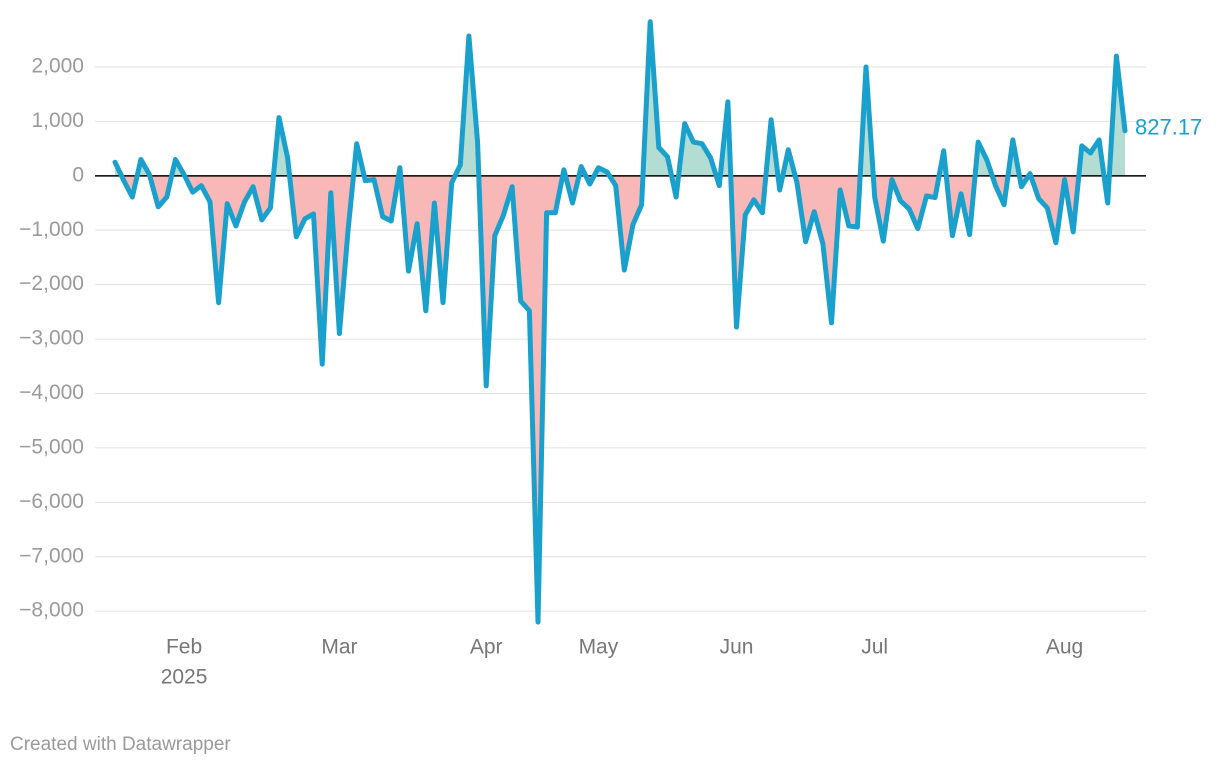 This screenshot has height=768, width=1220. I want to click on y-tick-label: −5,000, so click(51, 446).